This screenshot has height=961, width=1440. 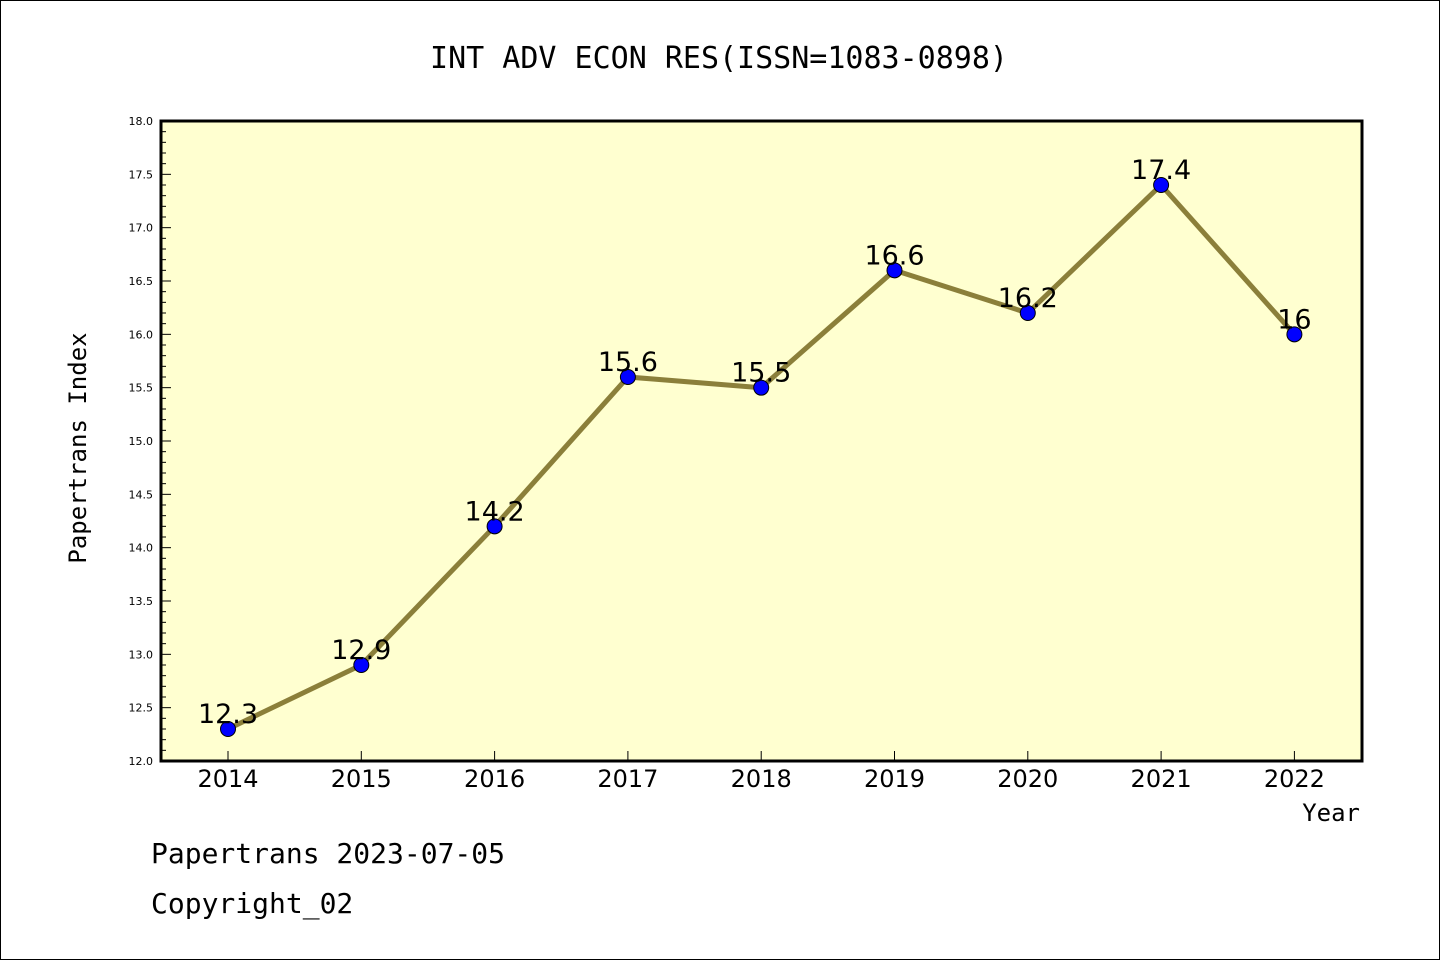 What do you see at coordinates (141, 228) in the screenshot?
I see `y-tick-label: 17.0` at bounding box center [141, 228].